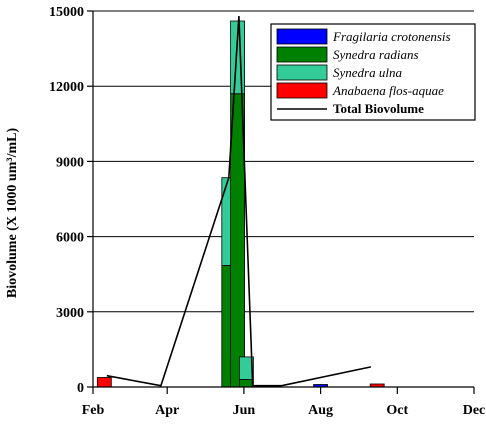  I want to click on legend-label: Total Biovolume, so click(378, 108).